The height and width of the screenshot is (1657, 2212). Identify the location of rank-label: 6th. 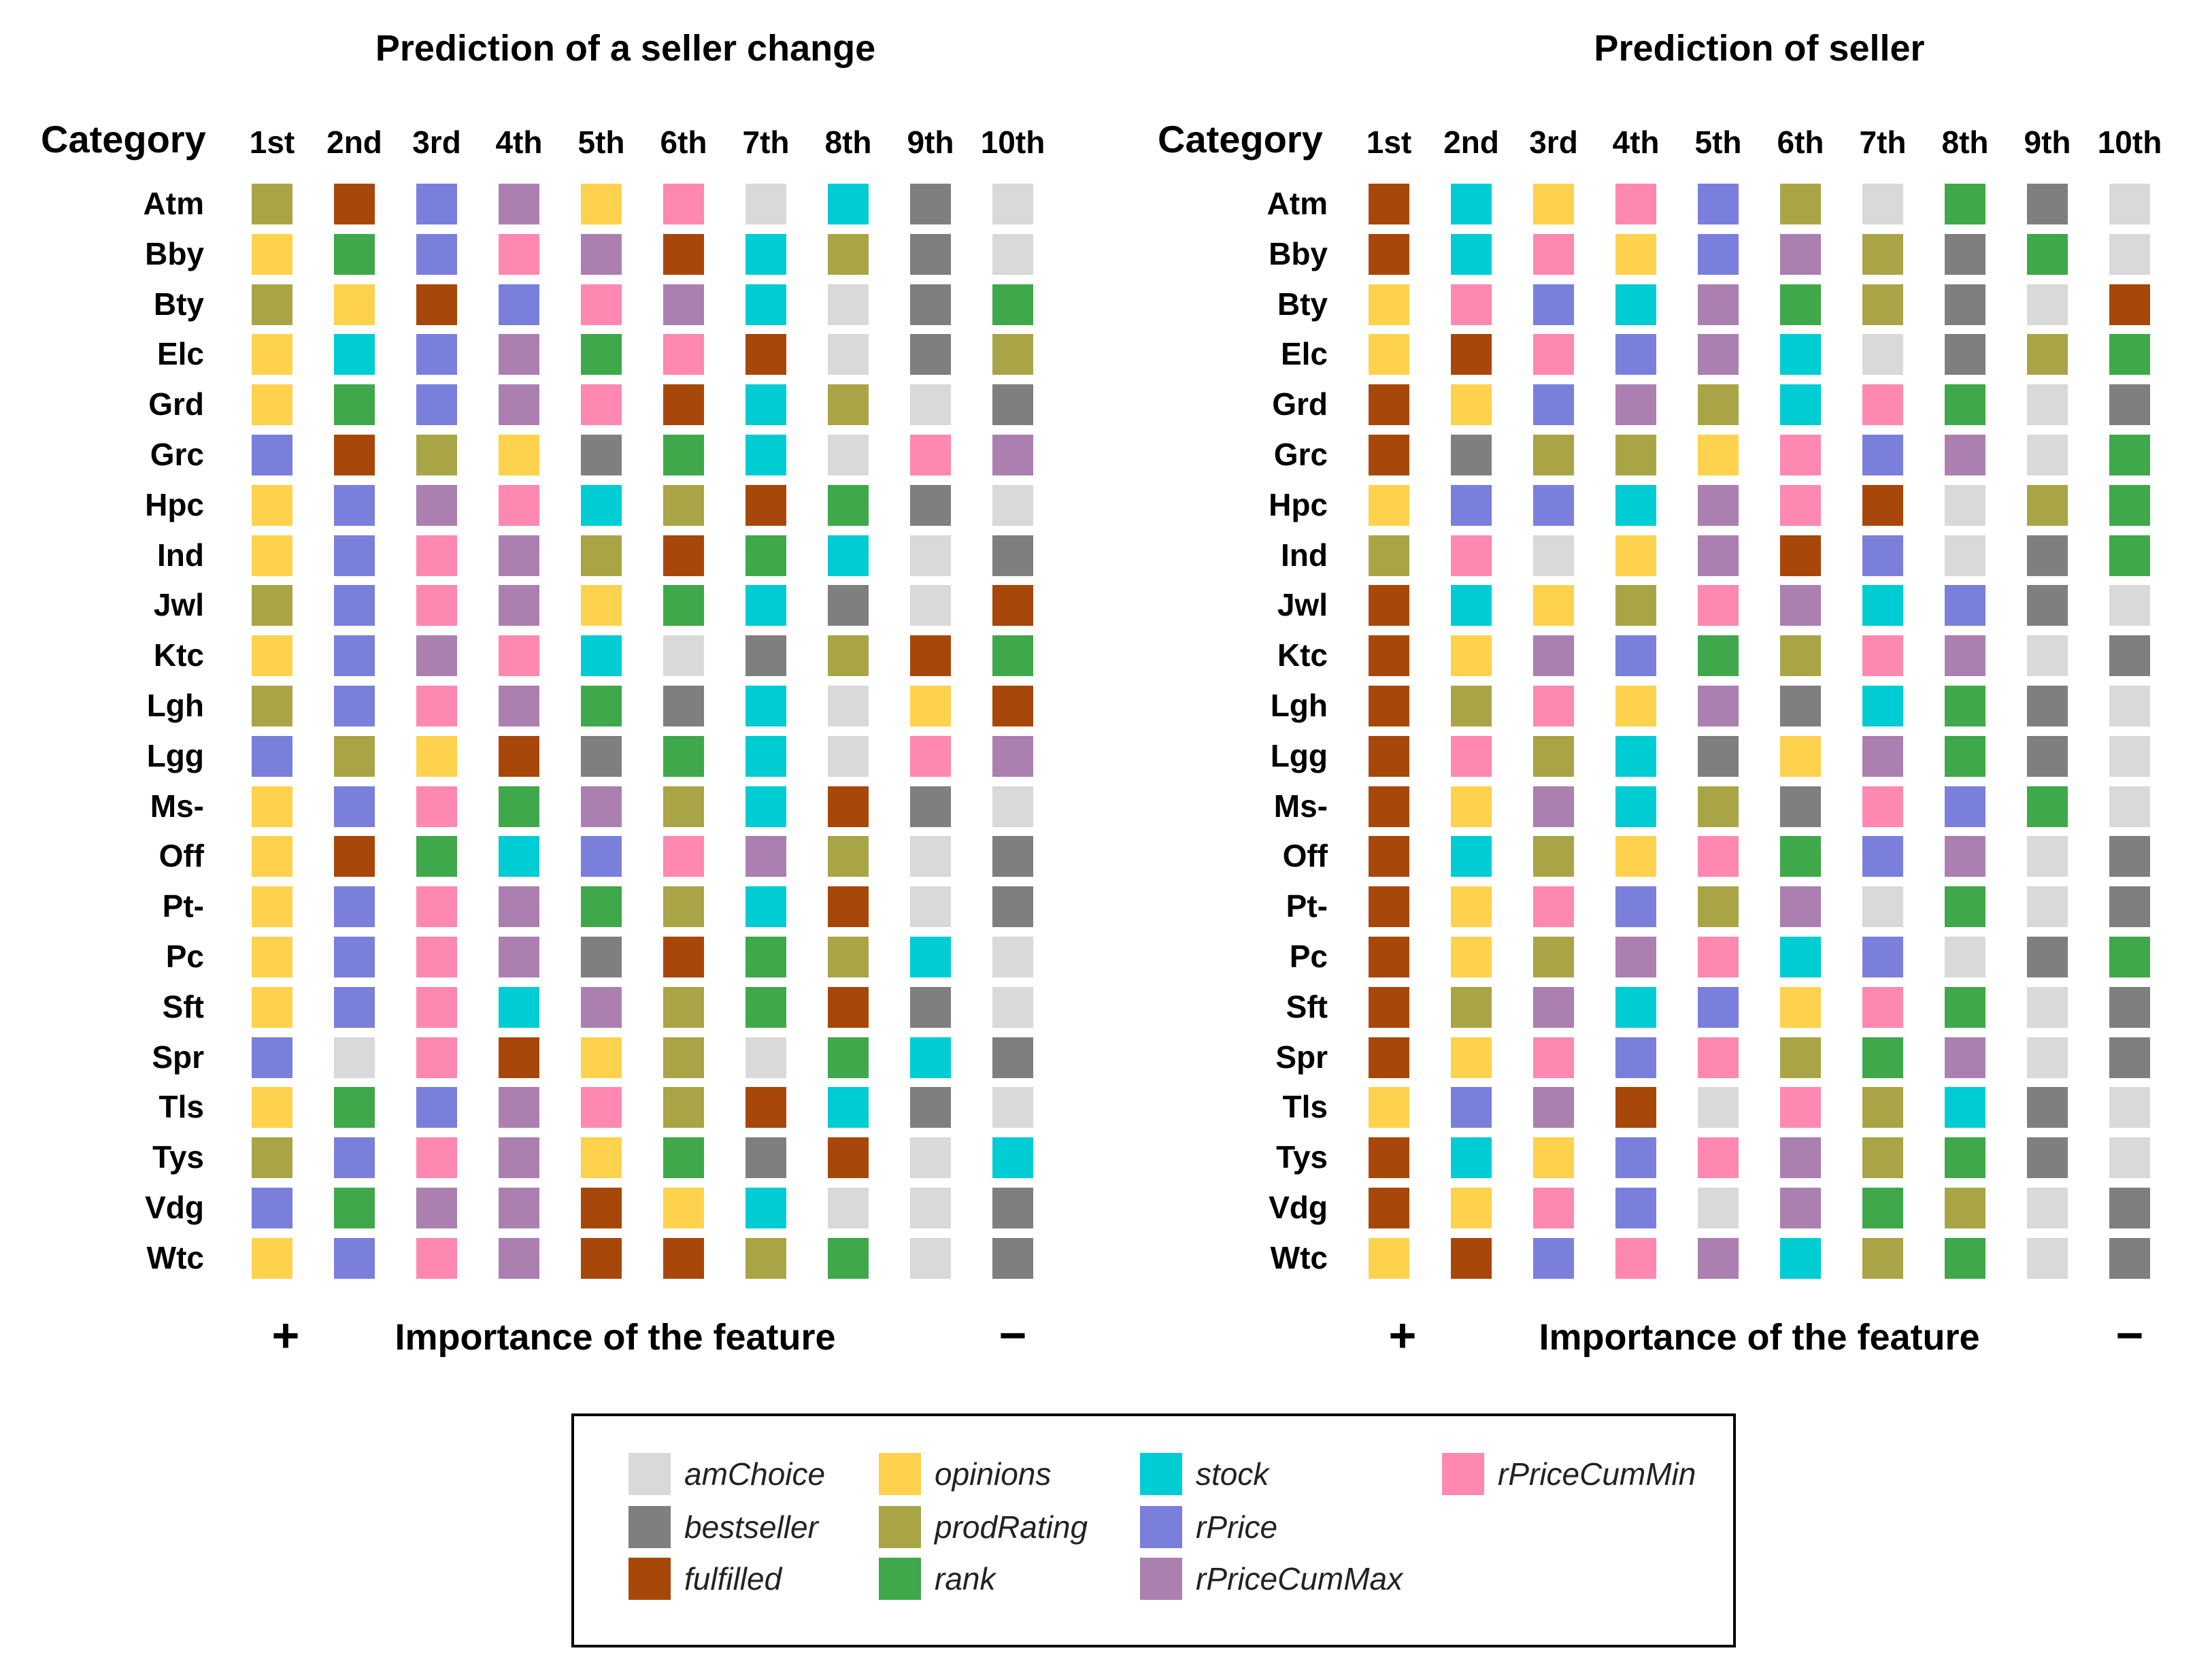
(683, 142).